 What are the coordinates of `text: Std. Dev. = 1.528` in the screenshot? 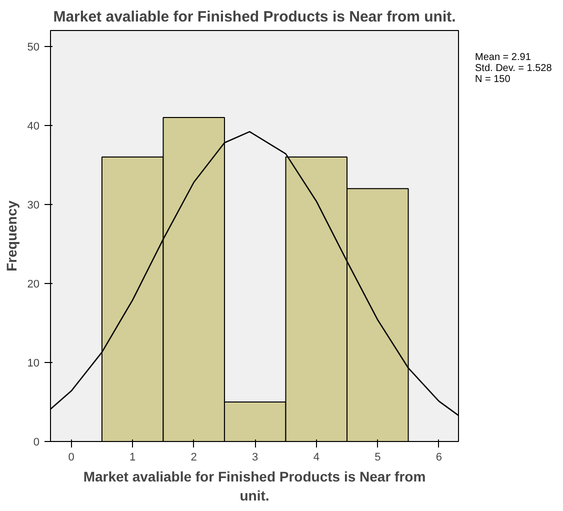 It's located at (513, 68).